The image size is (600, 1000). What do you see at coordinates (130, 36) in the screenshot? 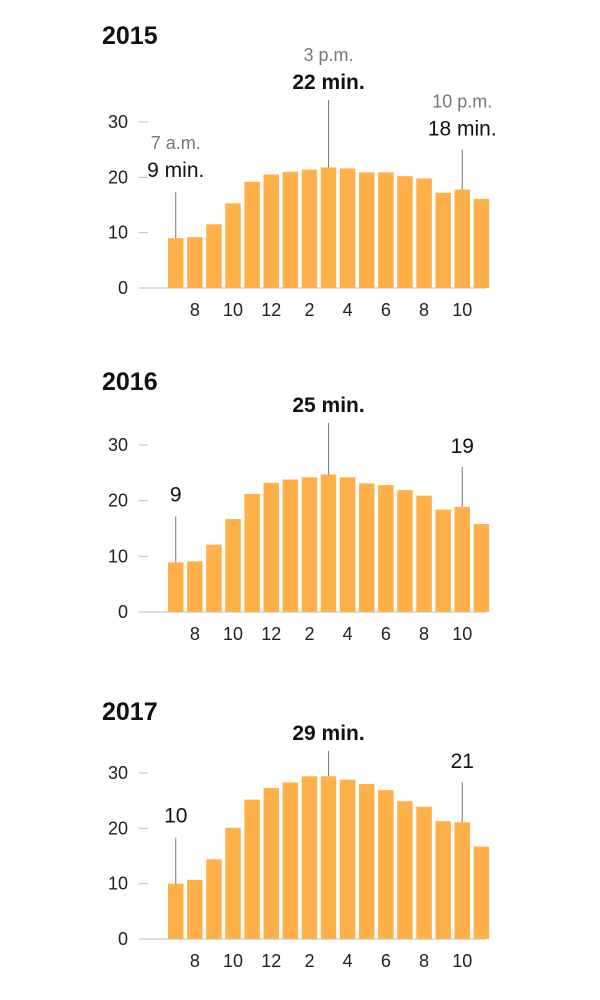
I see `chart-title: 2015` at bounding box center [130, 36].